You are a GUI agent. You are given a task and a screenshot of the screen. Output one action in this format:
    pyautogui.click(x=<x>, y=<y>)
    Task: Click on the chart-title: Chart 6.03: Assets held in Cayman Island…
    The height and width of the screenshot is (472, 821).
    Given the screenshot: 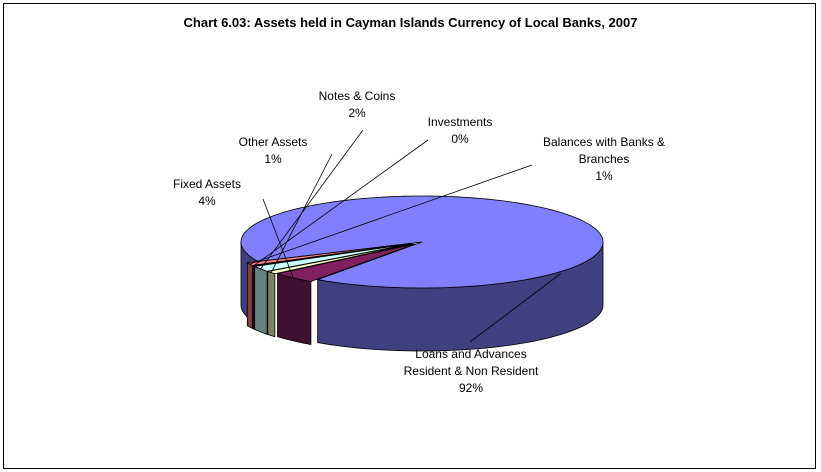 What is the action you would take?
    pyautogui.click(x=410, y=22)
    